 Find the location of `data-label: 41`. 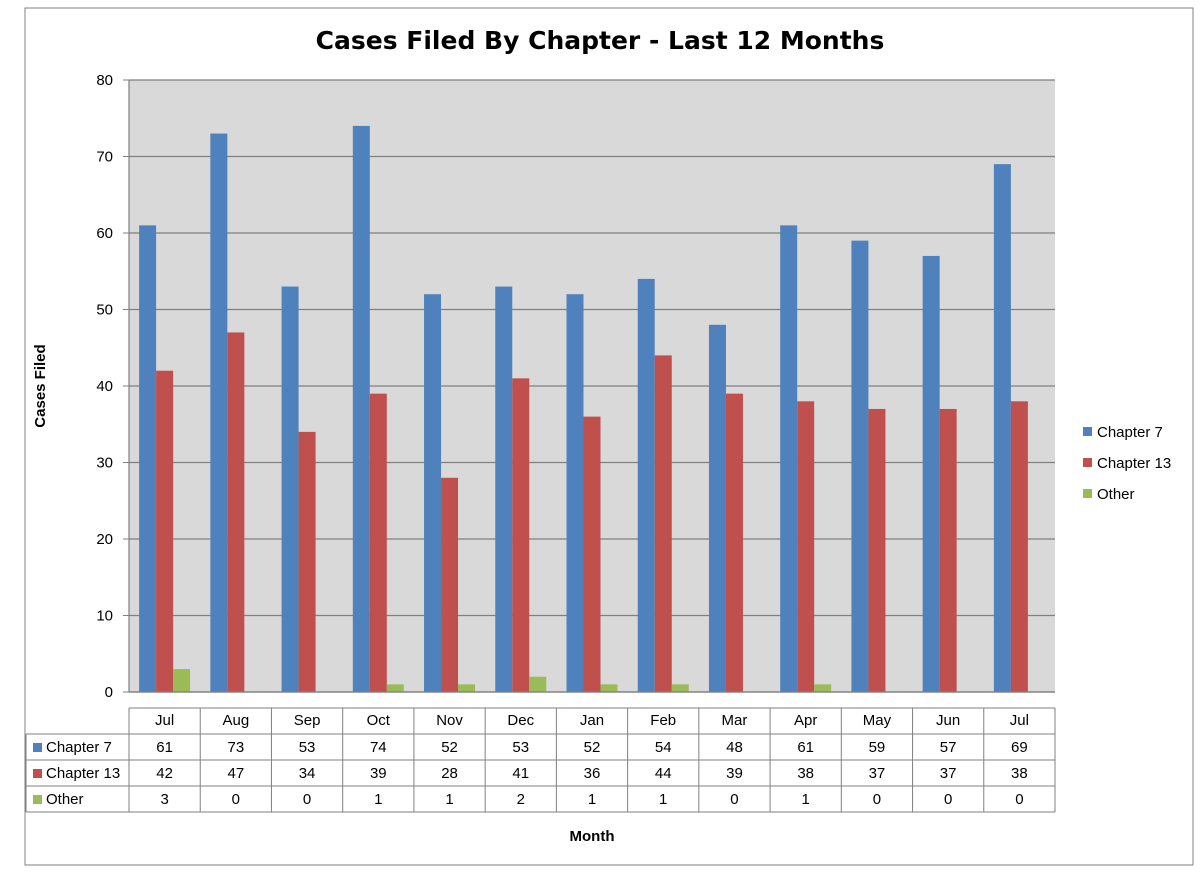

data-label: 41 is located at coordinates (520, 773).